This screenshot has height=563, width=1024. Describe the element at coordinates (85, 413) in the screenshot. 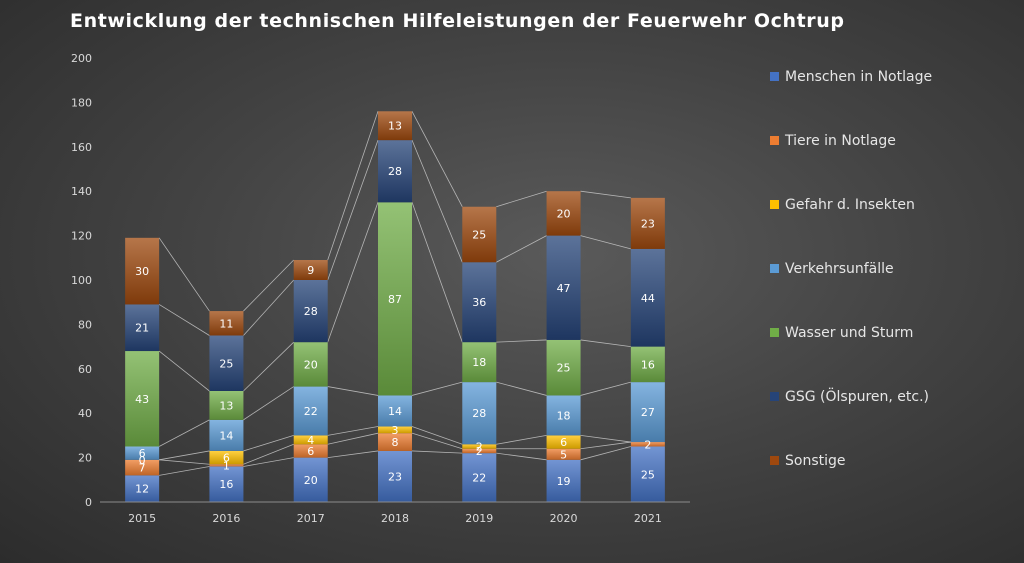

I see `y-tick-label: 40` at that location.